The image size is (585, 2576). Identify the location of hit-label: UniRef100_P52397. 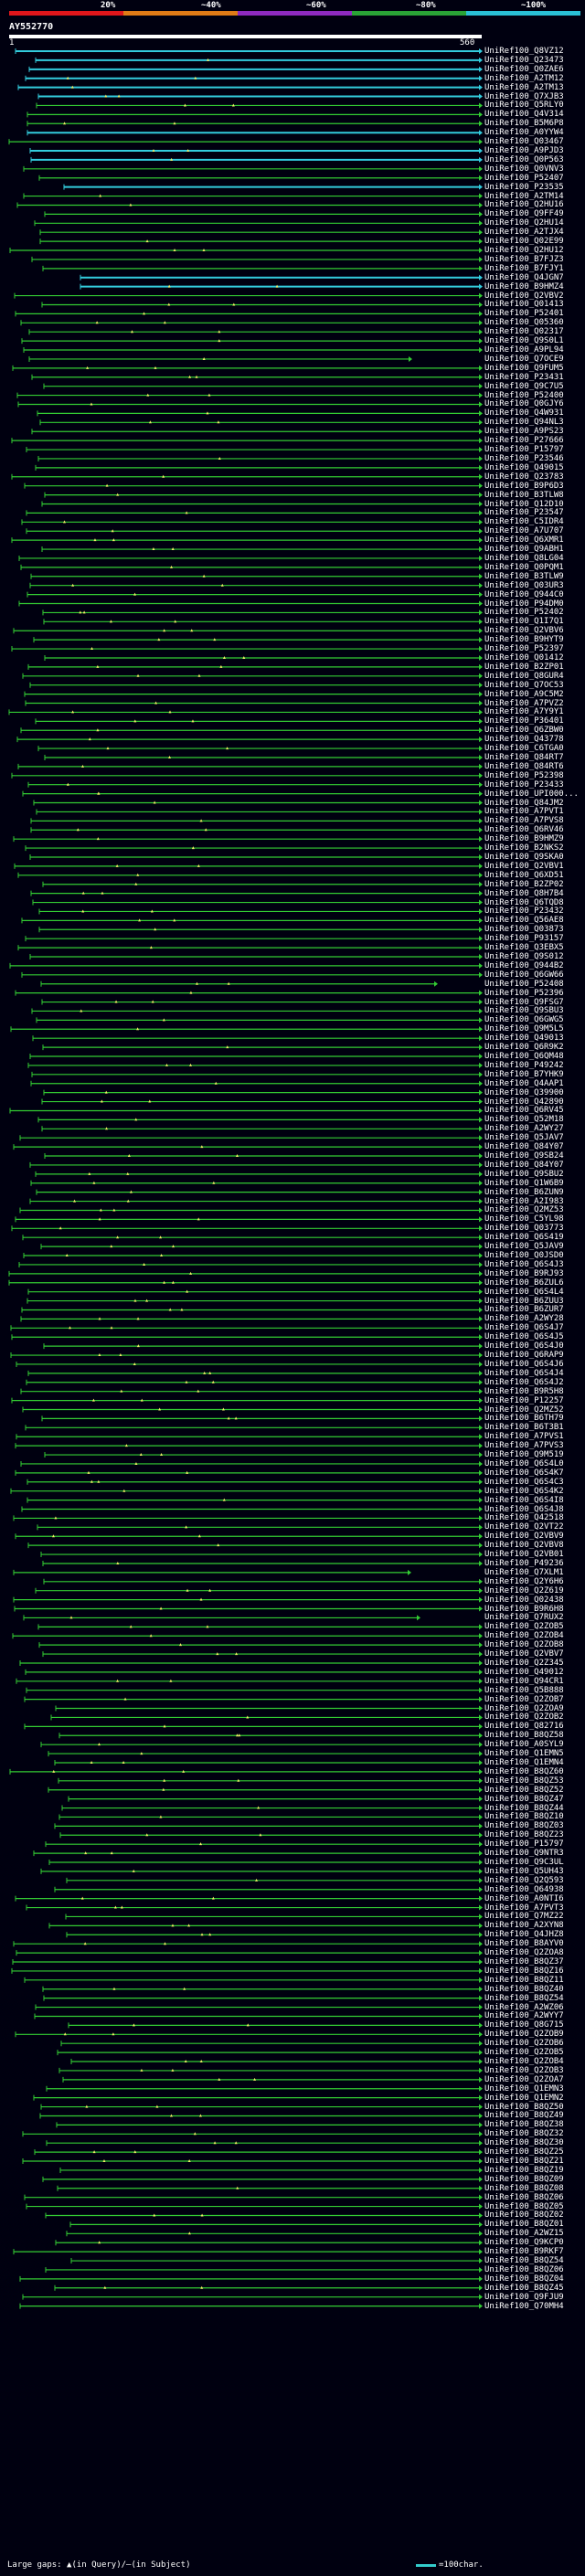
(524, 649).